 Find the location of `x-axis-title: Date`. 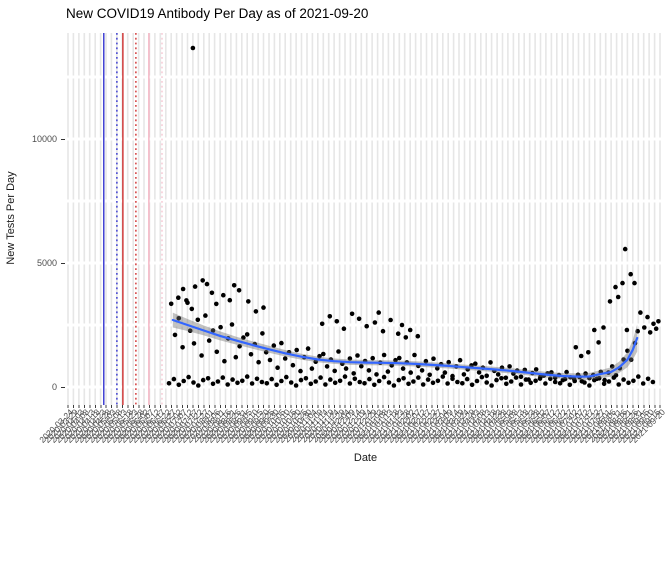

x-axis-title: Date is located at coordinates (365, 458).